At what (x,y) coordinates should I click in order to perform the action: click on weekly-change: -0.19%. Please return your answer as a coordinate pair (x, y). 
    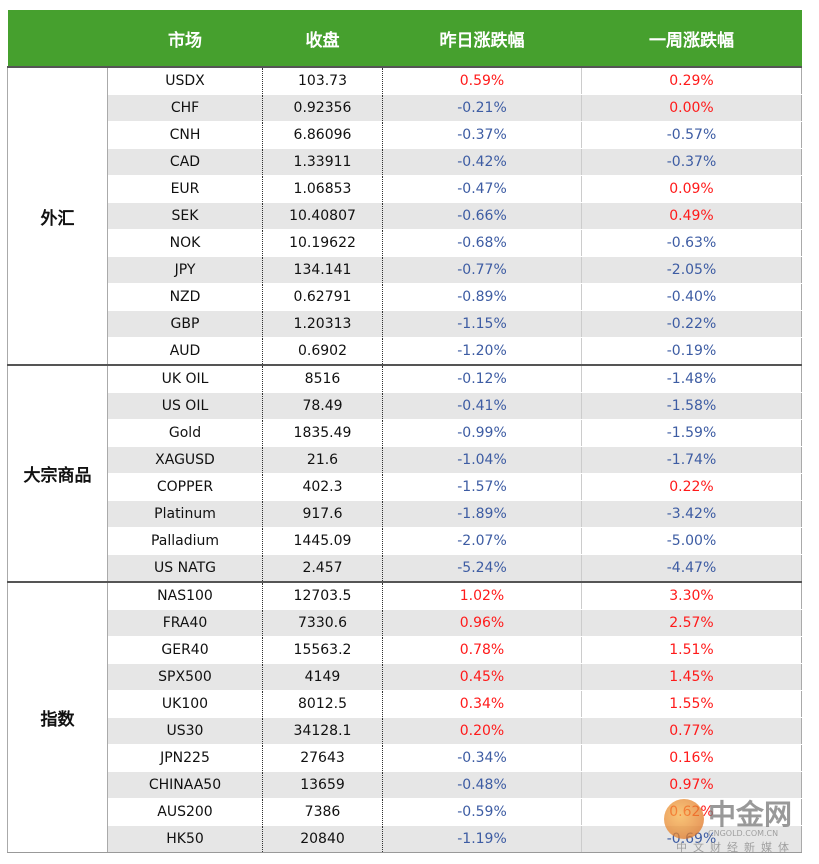
    Looking at the image, I should click on (691, 351).